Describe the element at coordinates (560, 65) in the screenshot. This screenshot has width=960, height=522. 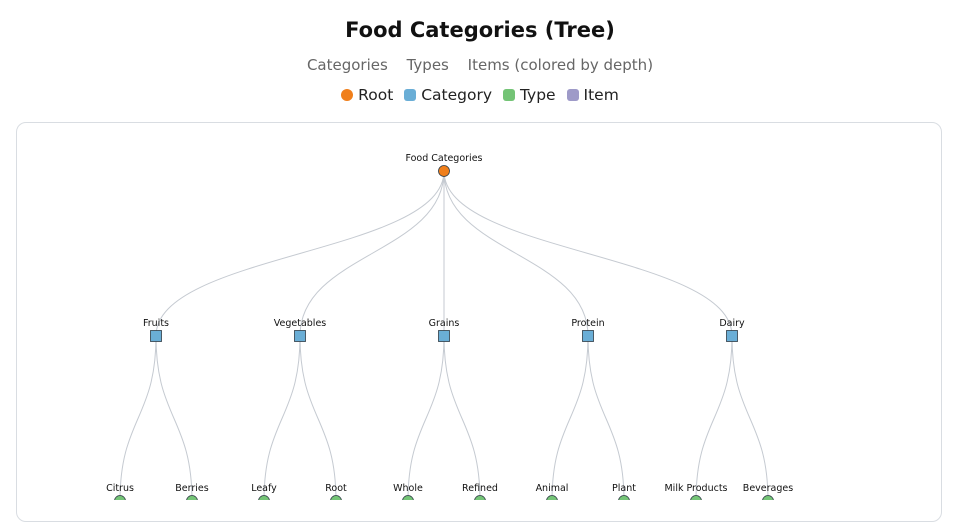
I see `subtitle-items: Items (colored by depth)` at that location.